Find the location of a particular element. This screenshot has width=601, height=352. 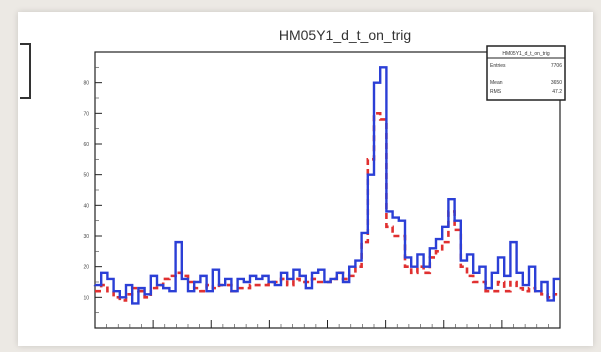

stats-box-frame is located at coordinates (526, 73).